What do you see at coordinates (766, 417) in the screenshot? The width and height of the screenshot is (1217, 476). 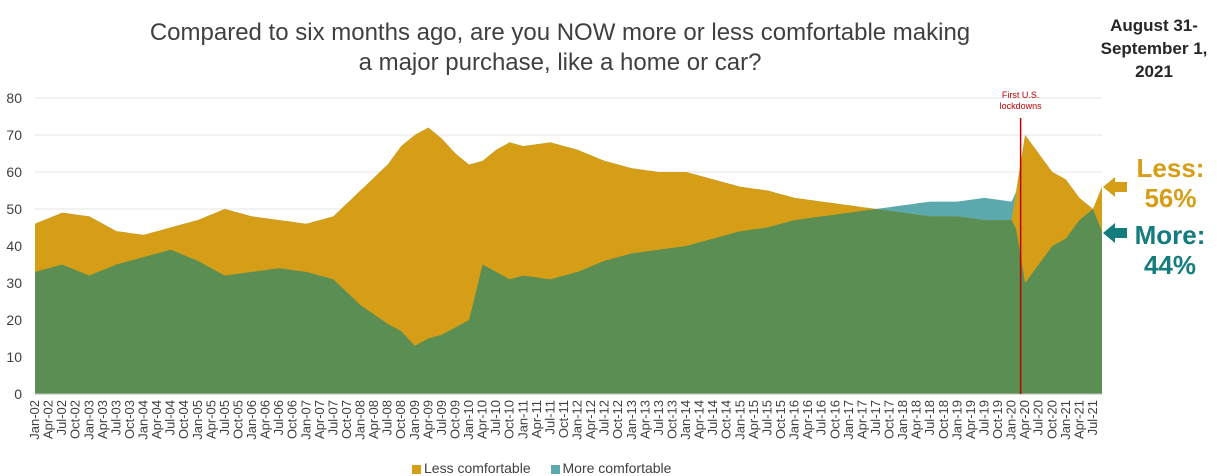 I see `x-tick-label: Jul-15` at bounding box center [766, 417].